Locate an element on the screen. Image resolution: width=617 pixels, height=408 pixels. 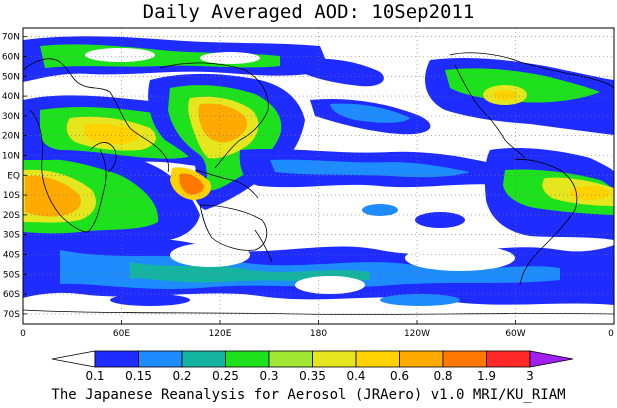
colorbar-label: 0.15 is located at coordinates (138, 376).